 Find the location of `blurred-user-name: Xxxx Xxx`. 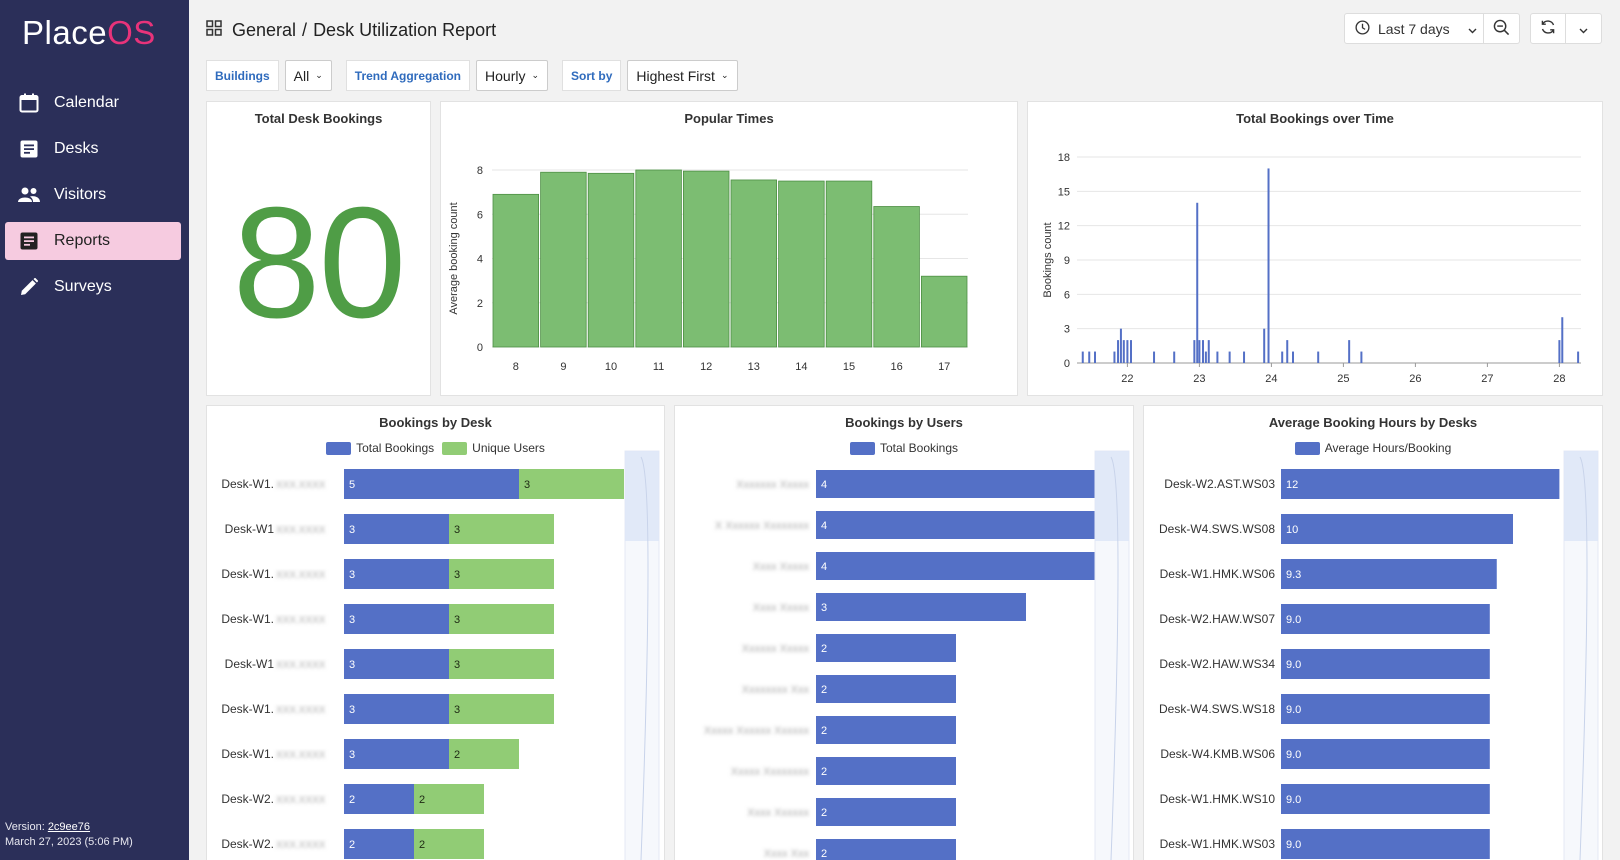

blurred-user-name: Xxxx Xxx is located at coordinates (787, 854).